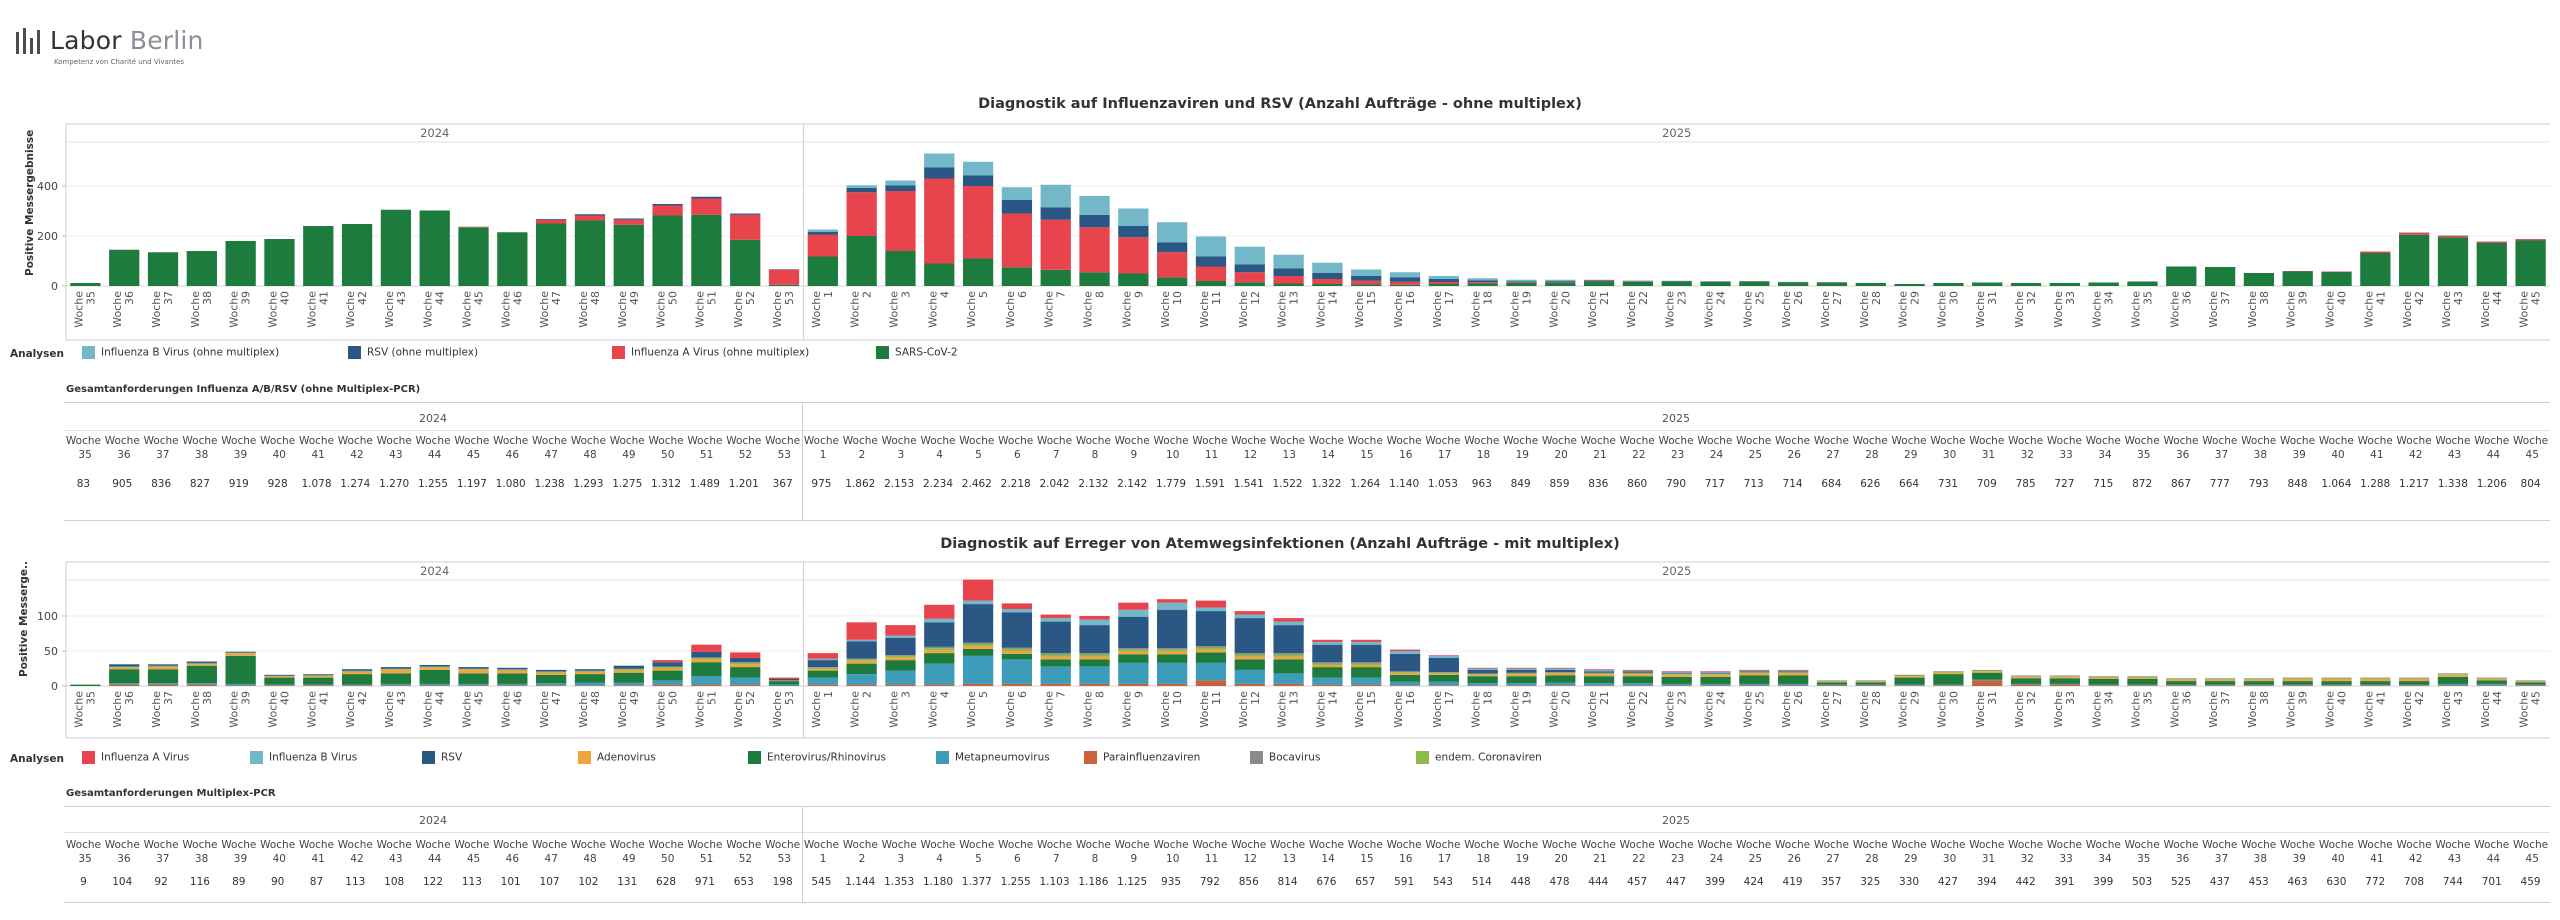  What do you see at coordinates (1249, 448) in the screenshot?
I see `table-week-header: Woche 12` at bounding box center [1249, 448].